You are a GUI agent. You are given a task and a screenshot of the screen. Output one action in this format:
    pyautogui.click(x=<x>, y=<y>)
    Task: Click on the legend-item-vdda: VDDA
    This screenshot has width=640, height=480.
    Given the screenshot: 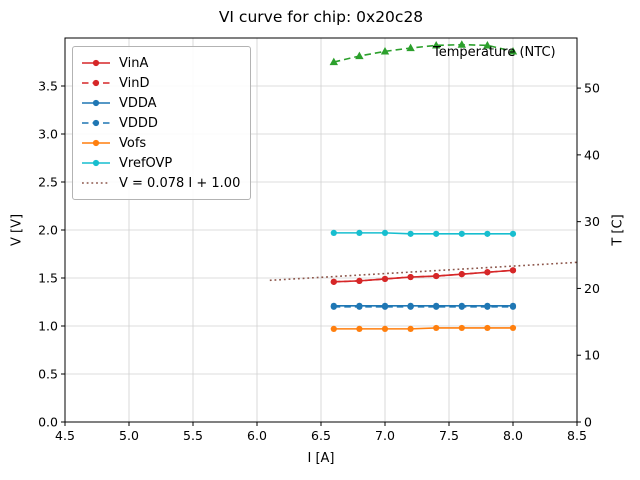 What is the action you would take?
    pyautogui.click(x=160, y=103)
    